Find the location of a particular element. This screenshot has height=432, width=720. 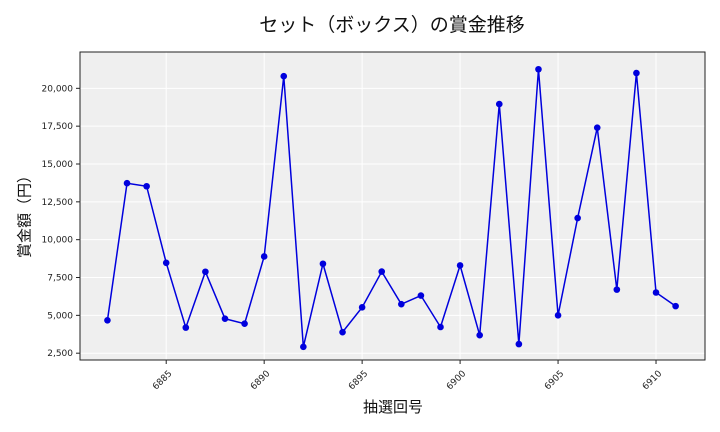

x-tick-label: 6885 is located at coordinates (162, 380).